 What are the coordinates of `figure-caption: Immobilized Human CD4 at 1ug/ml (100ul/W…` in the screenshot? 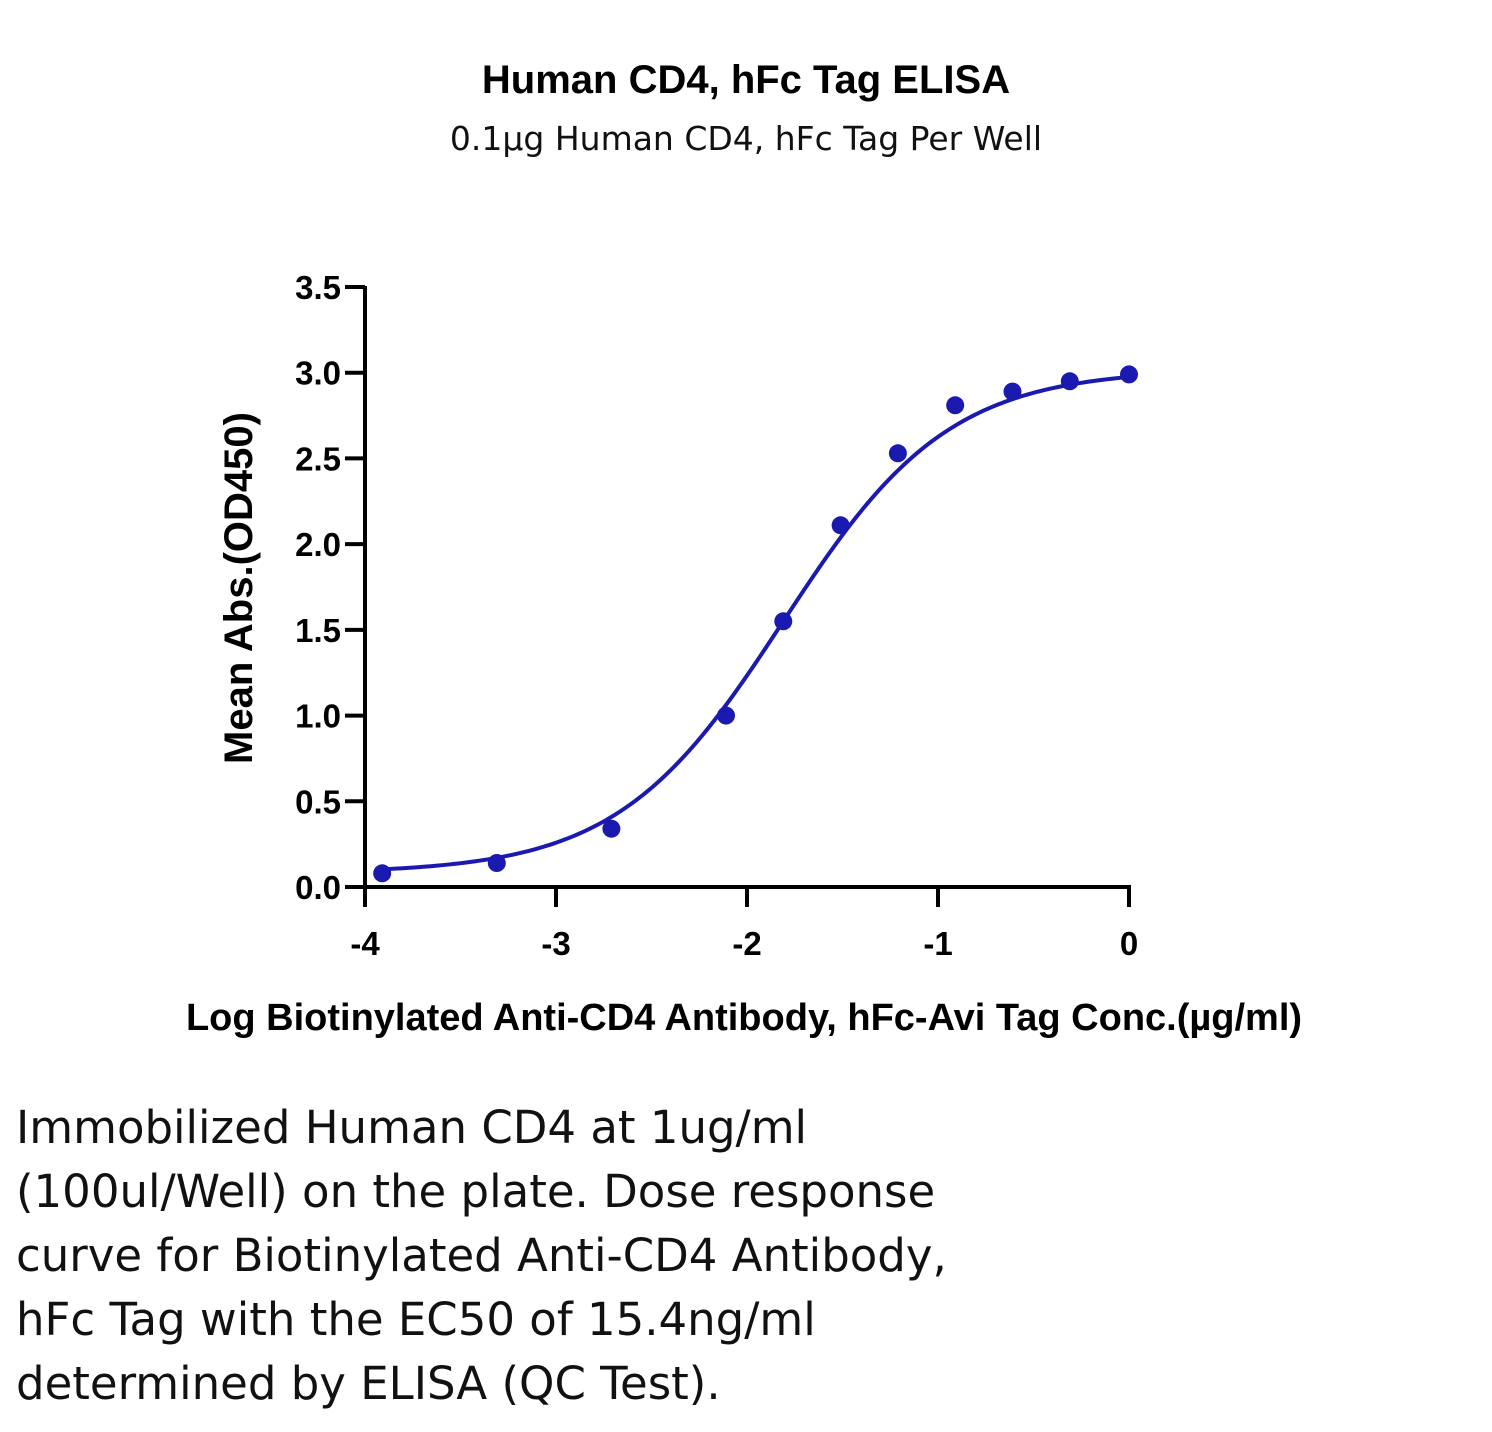 It's located at (481, 1255).